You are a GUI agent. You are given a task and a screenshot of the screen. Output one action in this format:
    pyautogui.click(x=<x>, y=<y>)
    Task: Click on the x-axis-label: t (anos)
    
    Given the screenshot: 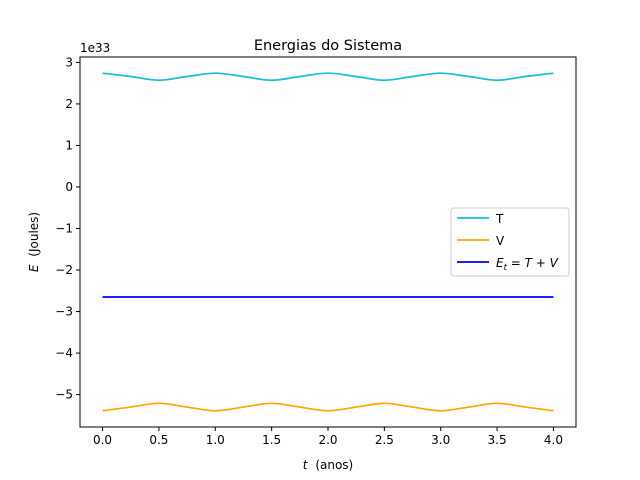 What is the action you would take?
    pyautogui.click(x=328, y=465)
    